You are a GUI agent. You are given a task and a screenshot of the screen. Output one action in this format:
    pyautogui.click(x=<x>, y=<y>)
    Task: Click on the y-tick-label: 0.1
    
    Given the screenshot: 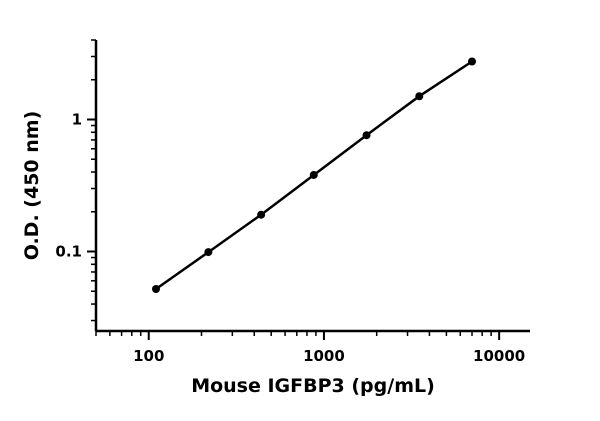 What is the action you would take?
    pyautogui.click(x=68, y=252)
    